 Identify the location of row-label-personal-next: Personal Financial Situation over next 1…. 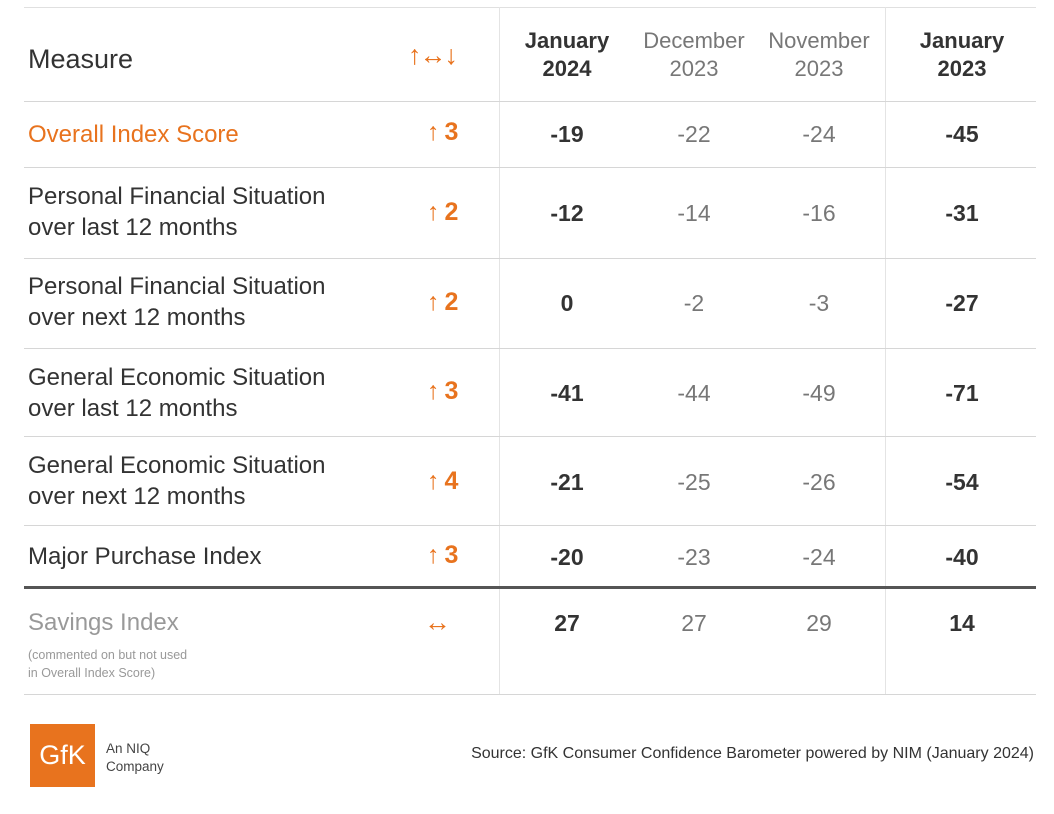
(177, 302).